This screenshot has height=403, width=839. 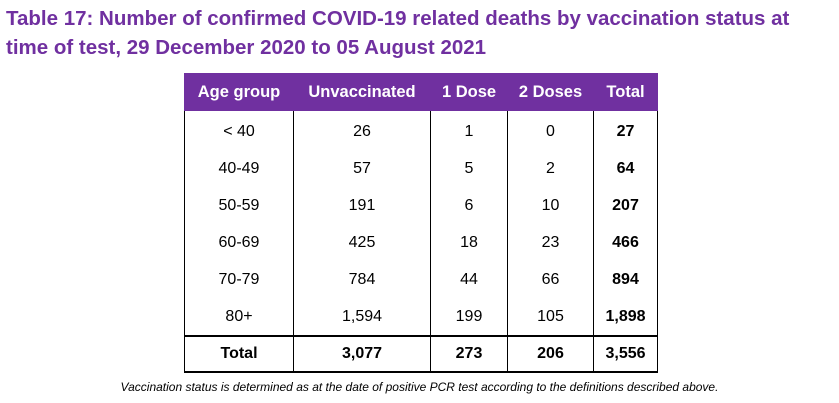 I want to click on table-row: < 40 26 1 0 27, so click(x=421, y=130).